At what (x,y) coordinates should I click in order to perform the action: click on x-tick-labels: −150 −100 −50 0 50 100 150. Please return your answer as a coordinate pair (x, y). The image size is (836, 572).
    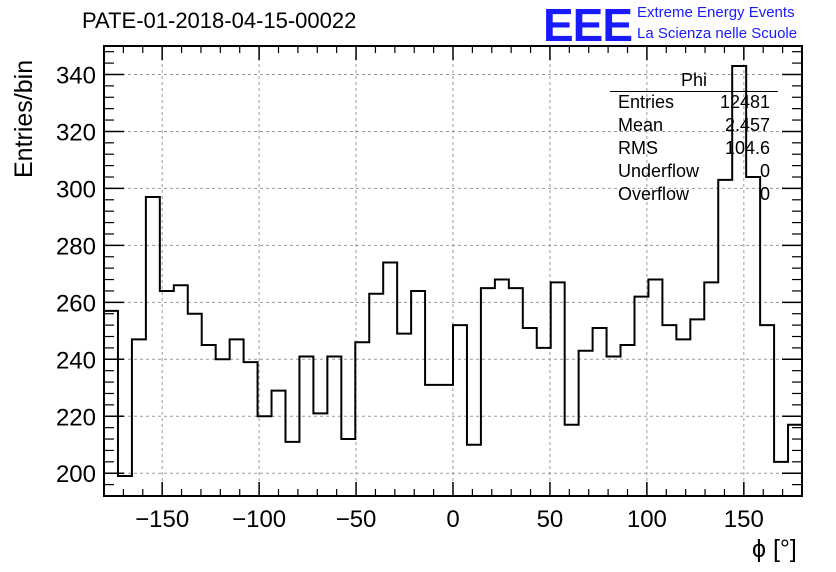
    Looking at the image, I should click on (449, 519).